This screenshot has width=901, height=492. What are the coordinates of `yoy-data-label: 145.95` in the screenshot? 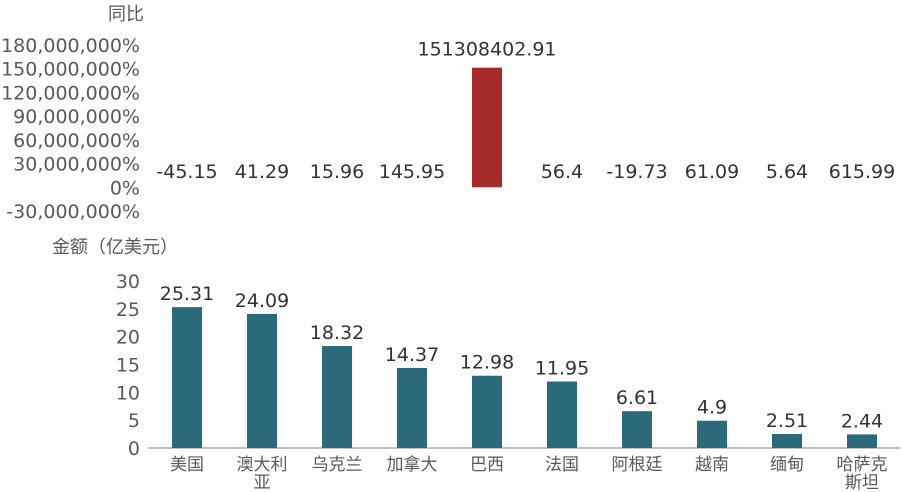 It's located at (412, 172).